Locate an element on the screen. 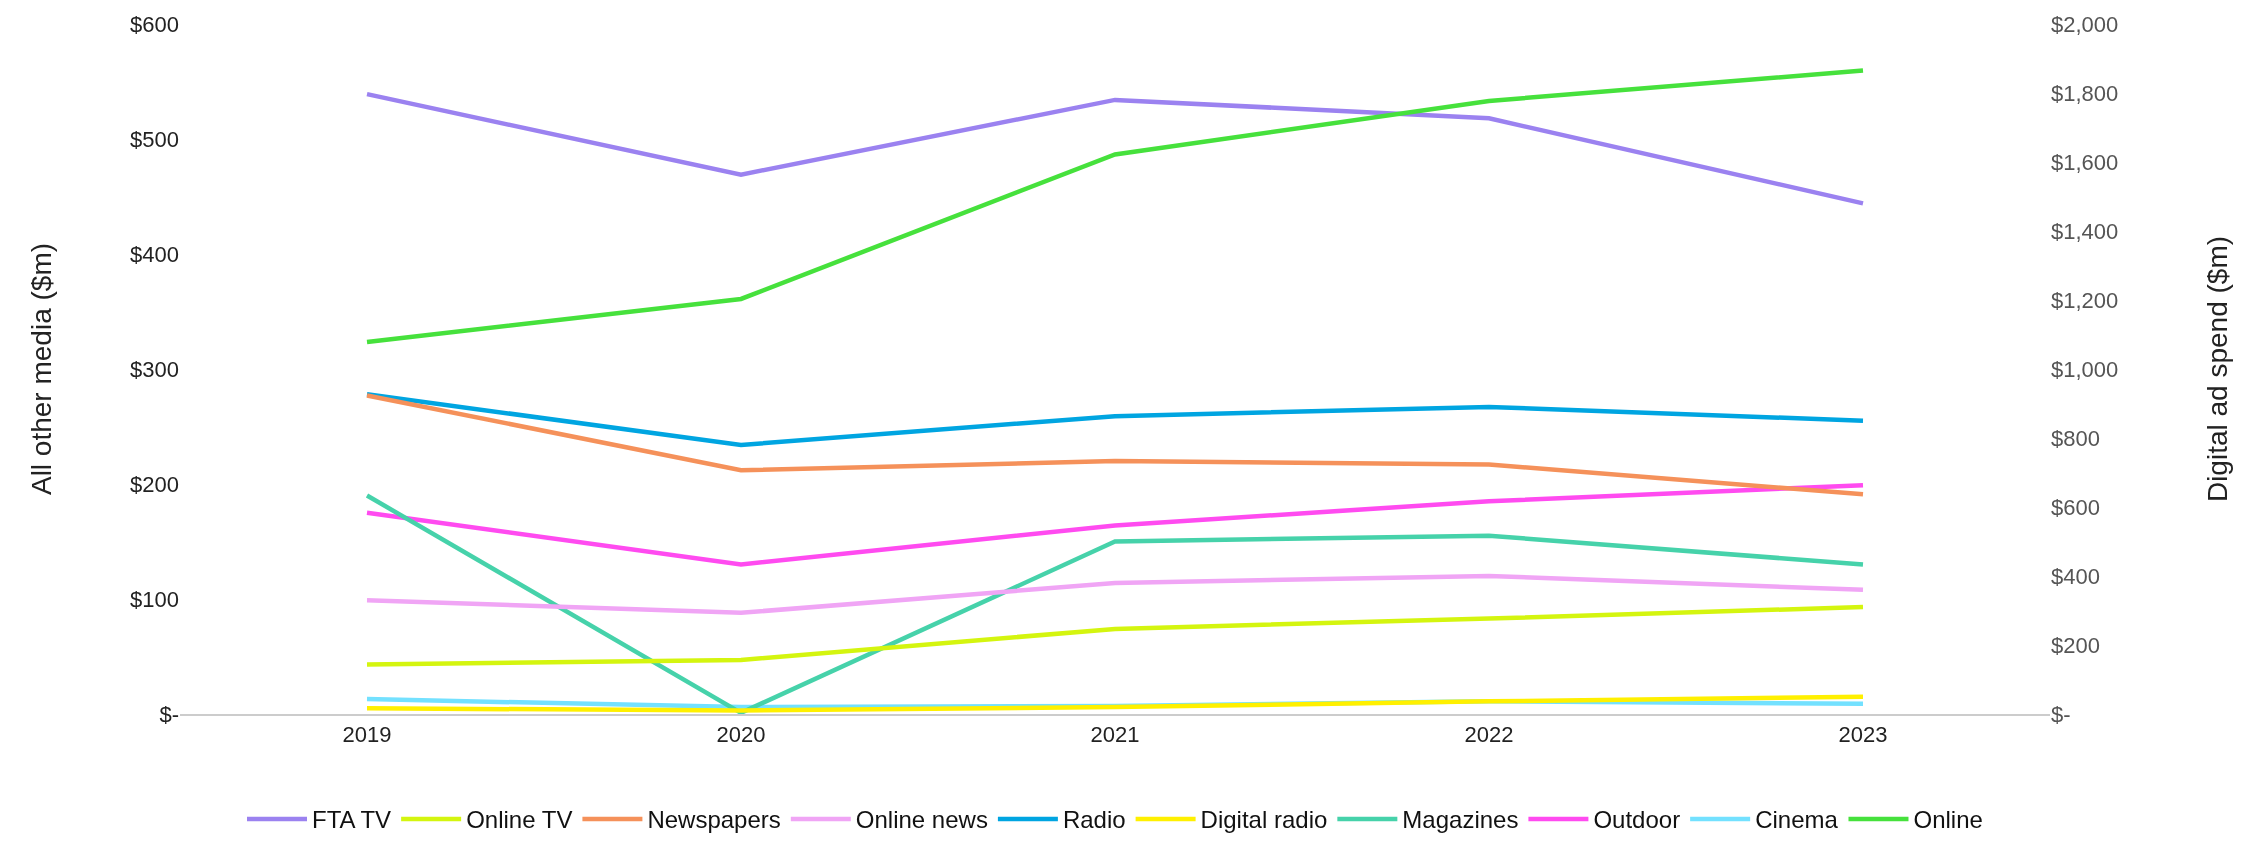  y-tick-label: $100 is located at coordinates (154, 599).